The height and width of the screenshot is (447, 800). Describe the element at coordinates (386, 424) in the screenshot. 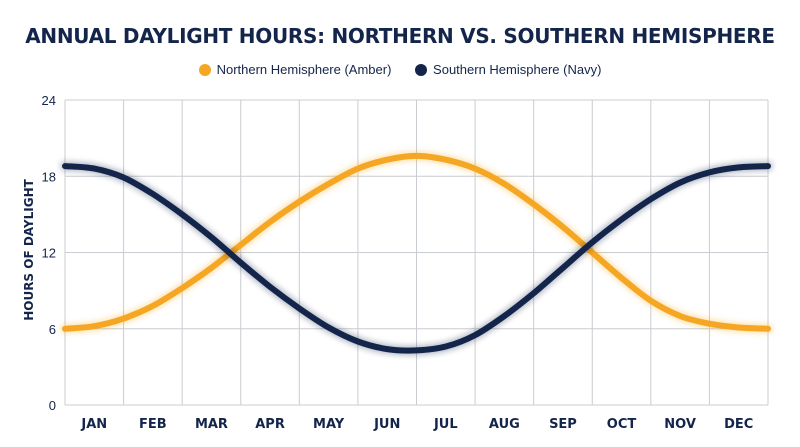

I see `x-tick-label: JUN` at that location.